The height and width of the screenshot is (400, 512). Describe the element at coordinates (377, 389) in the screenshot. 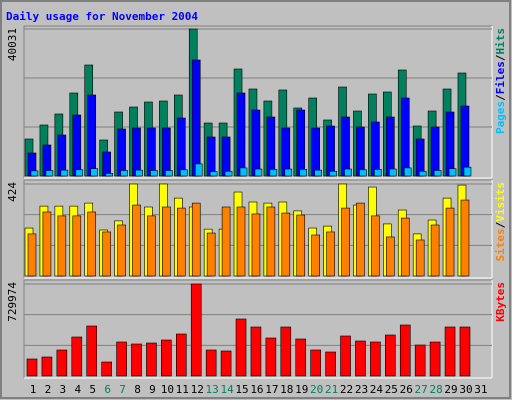

I see `x-tick-label: 24` at that location.